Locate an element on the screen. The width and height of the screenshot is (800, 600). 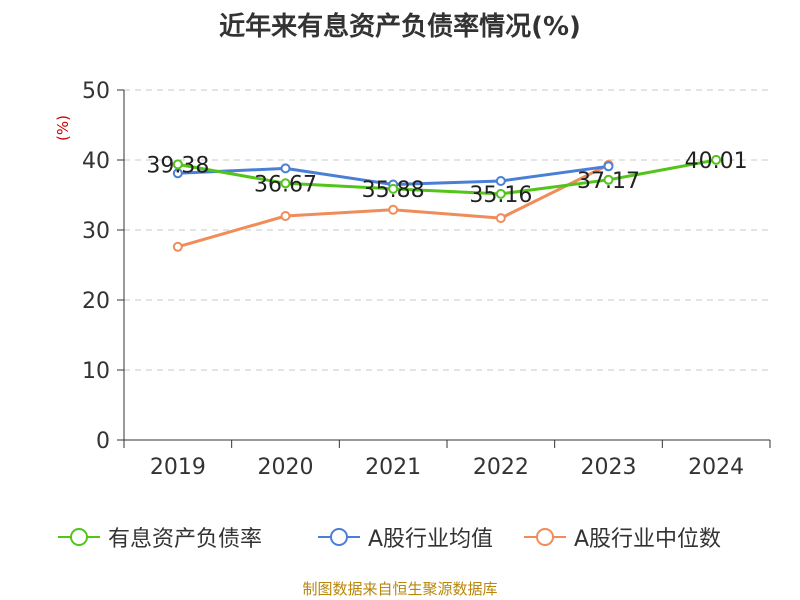
legend-label-series-1: 有息资产负债率 is located at coordinates (185, 539).